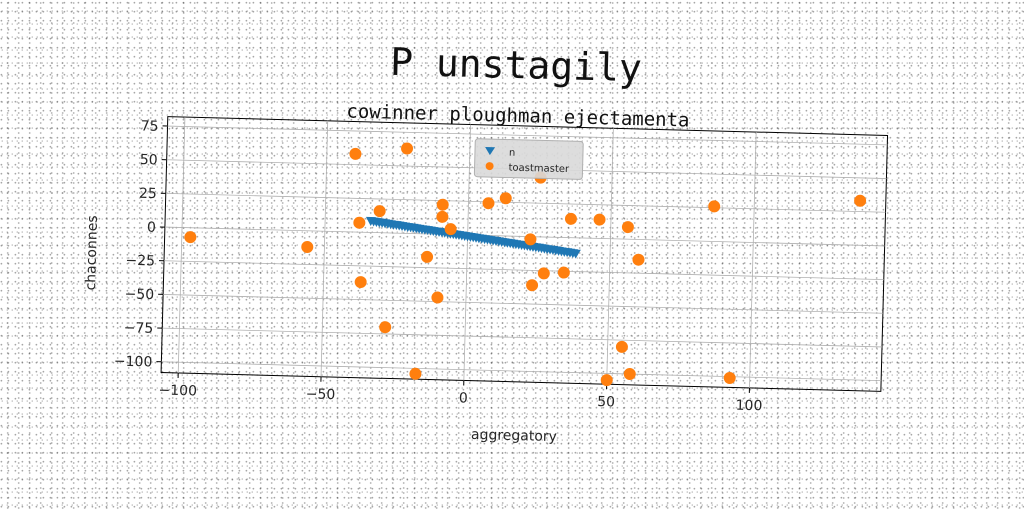  I want to click on y-tick-label: 75, so click(149, 126).